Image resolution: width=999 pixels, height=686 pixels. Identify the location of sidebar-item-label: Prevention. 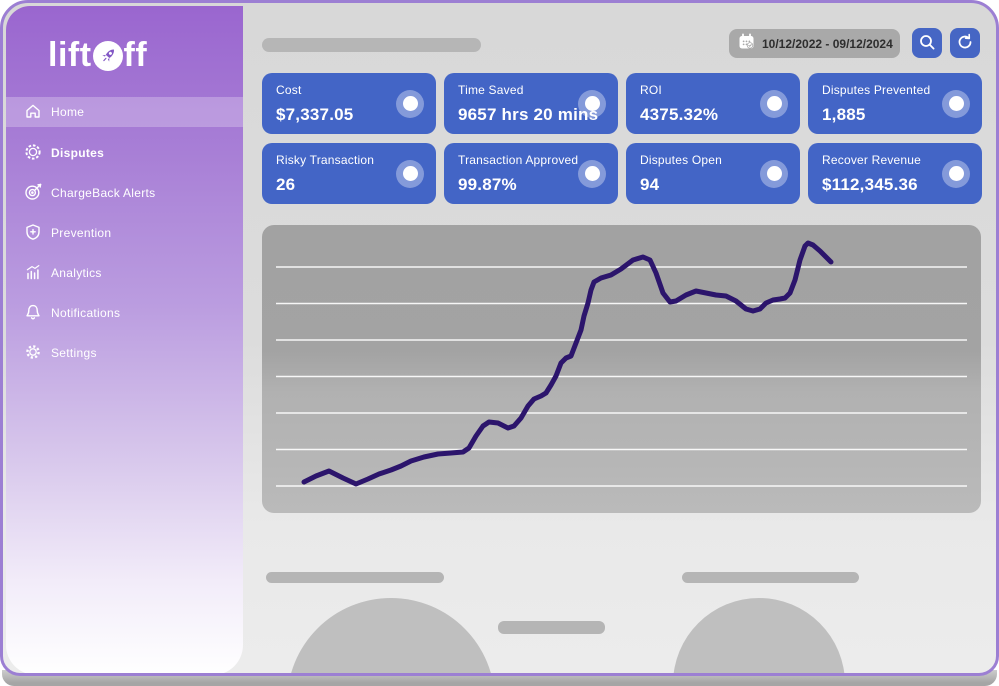
(81, 233).